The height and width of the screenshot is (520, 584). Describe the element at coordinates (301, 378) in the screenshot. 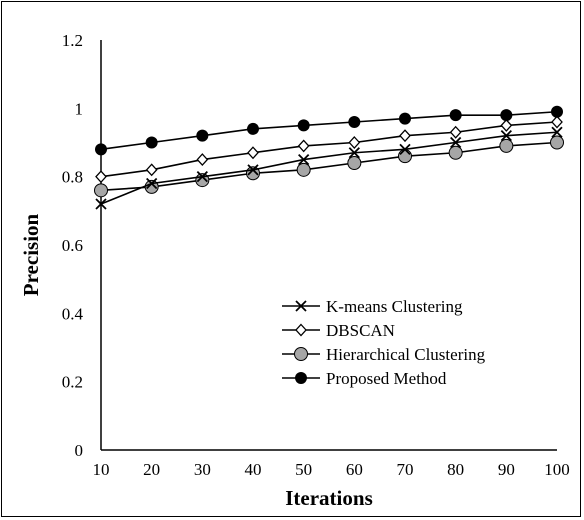

I see `filled-circle-marker` at that location.